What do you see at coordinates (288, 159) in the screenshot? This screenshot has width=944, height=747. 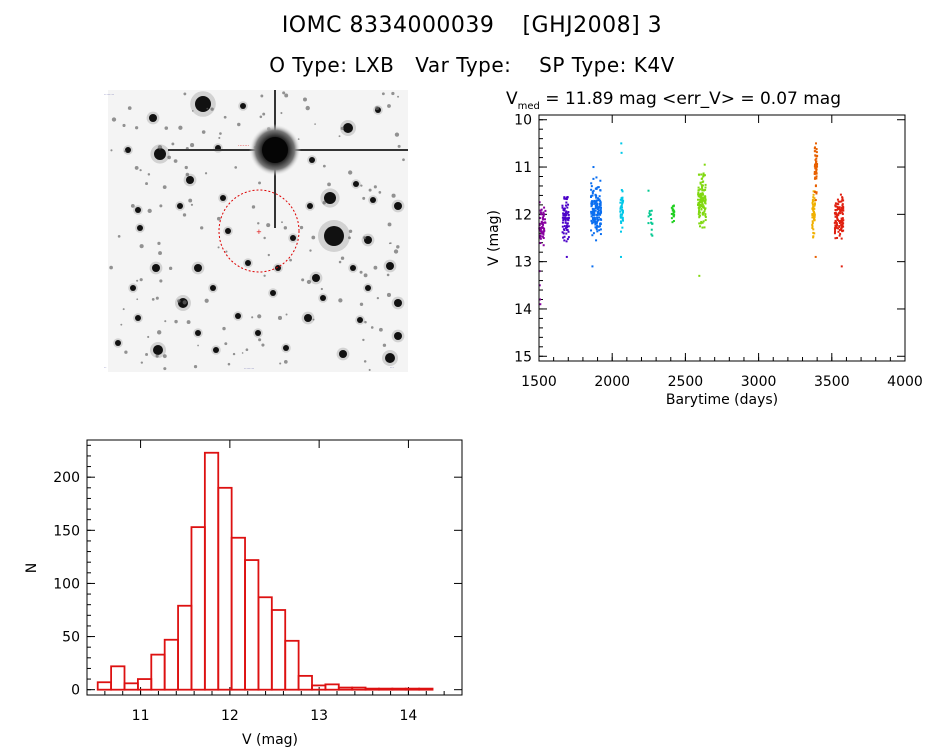 I see `bright-star` at bounding box center [288, 159].